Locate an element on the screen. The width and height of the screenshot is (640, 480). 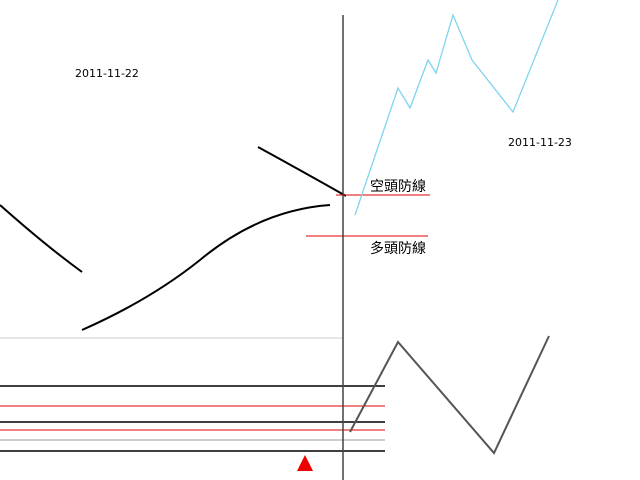
annotation: 多頭防線 is located at coordinates (398, 248).